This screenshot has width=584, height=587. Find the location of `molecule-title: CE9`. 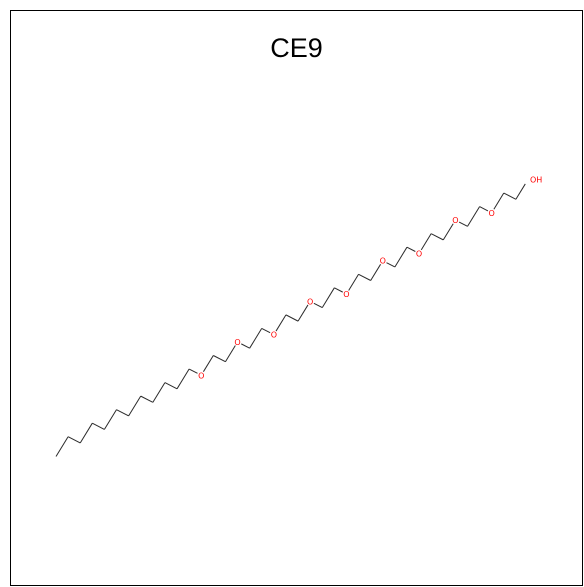

molecule-title: CE9 is located at coordinates (296, 48).